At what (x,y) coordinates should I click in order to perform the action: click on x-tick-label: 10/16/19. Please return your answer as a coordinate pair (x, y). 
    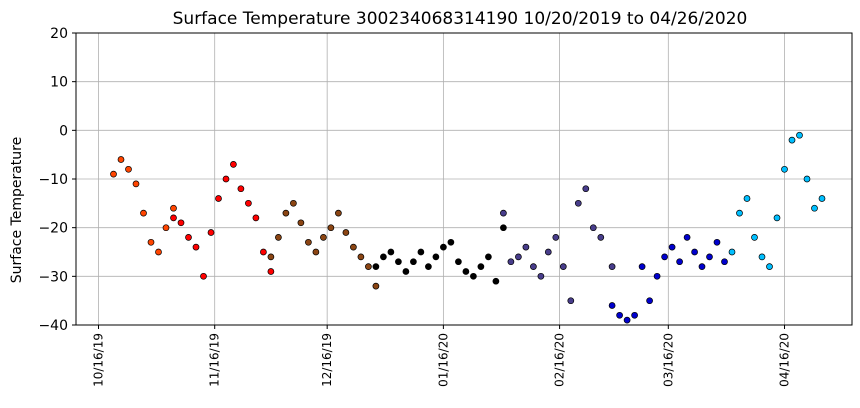
    Looking at the image, I should click on (98, 360).